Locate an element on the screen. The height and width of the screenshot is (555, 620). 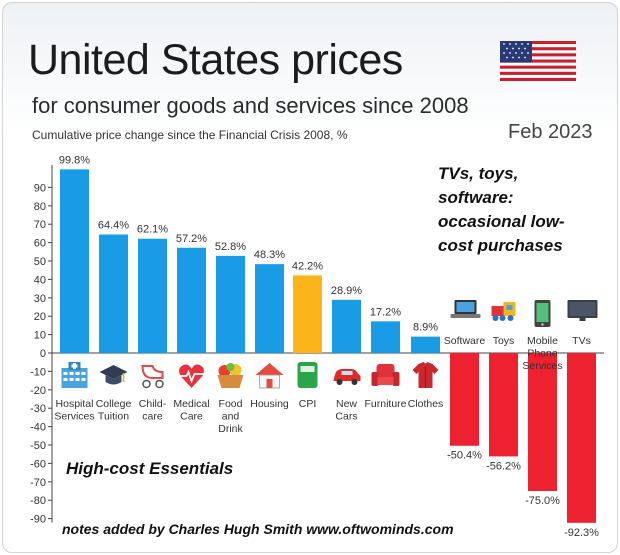
bar-new-cars is located at coordinates (346, 326).